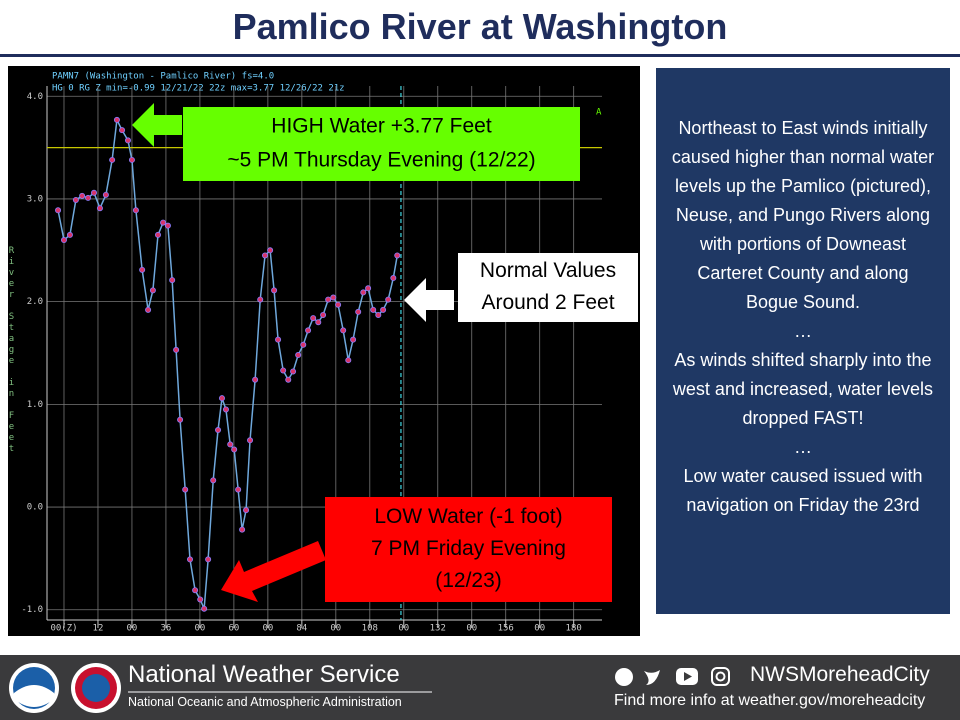  Describe the element at coordinates (652, 677) in the screenshot. I see `twitter-icon` at that location.